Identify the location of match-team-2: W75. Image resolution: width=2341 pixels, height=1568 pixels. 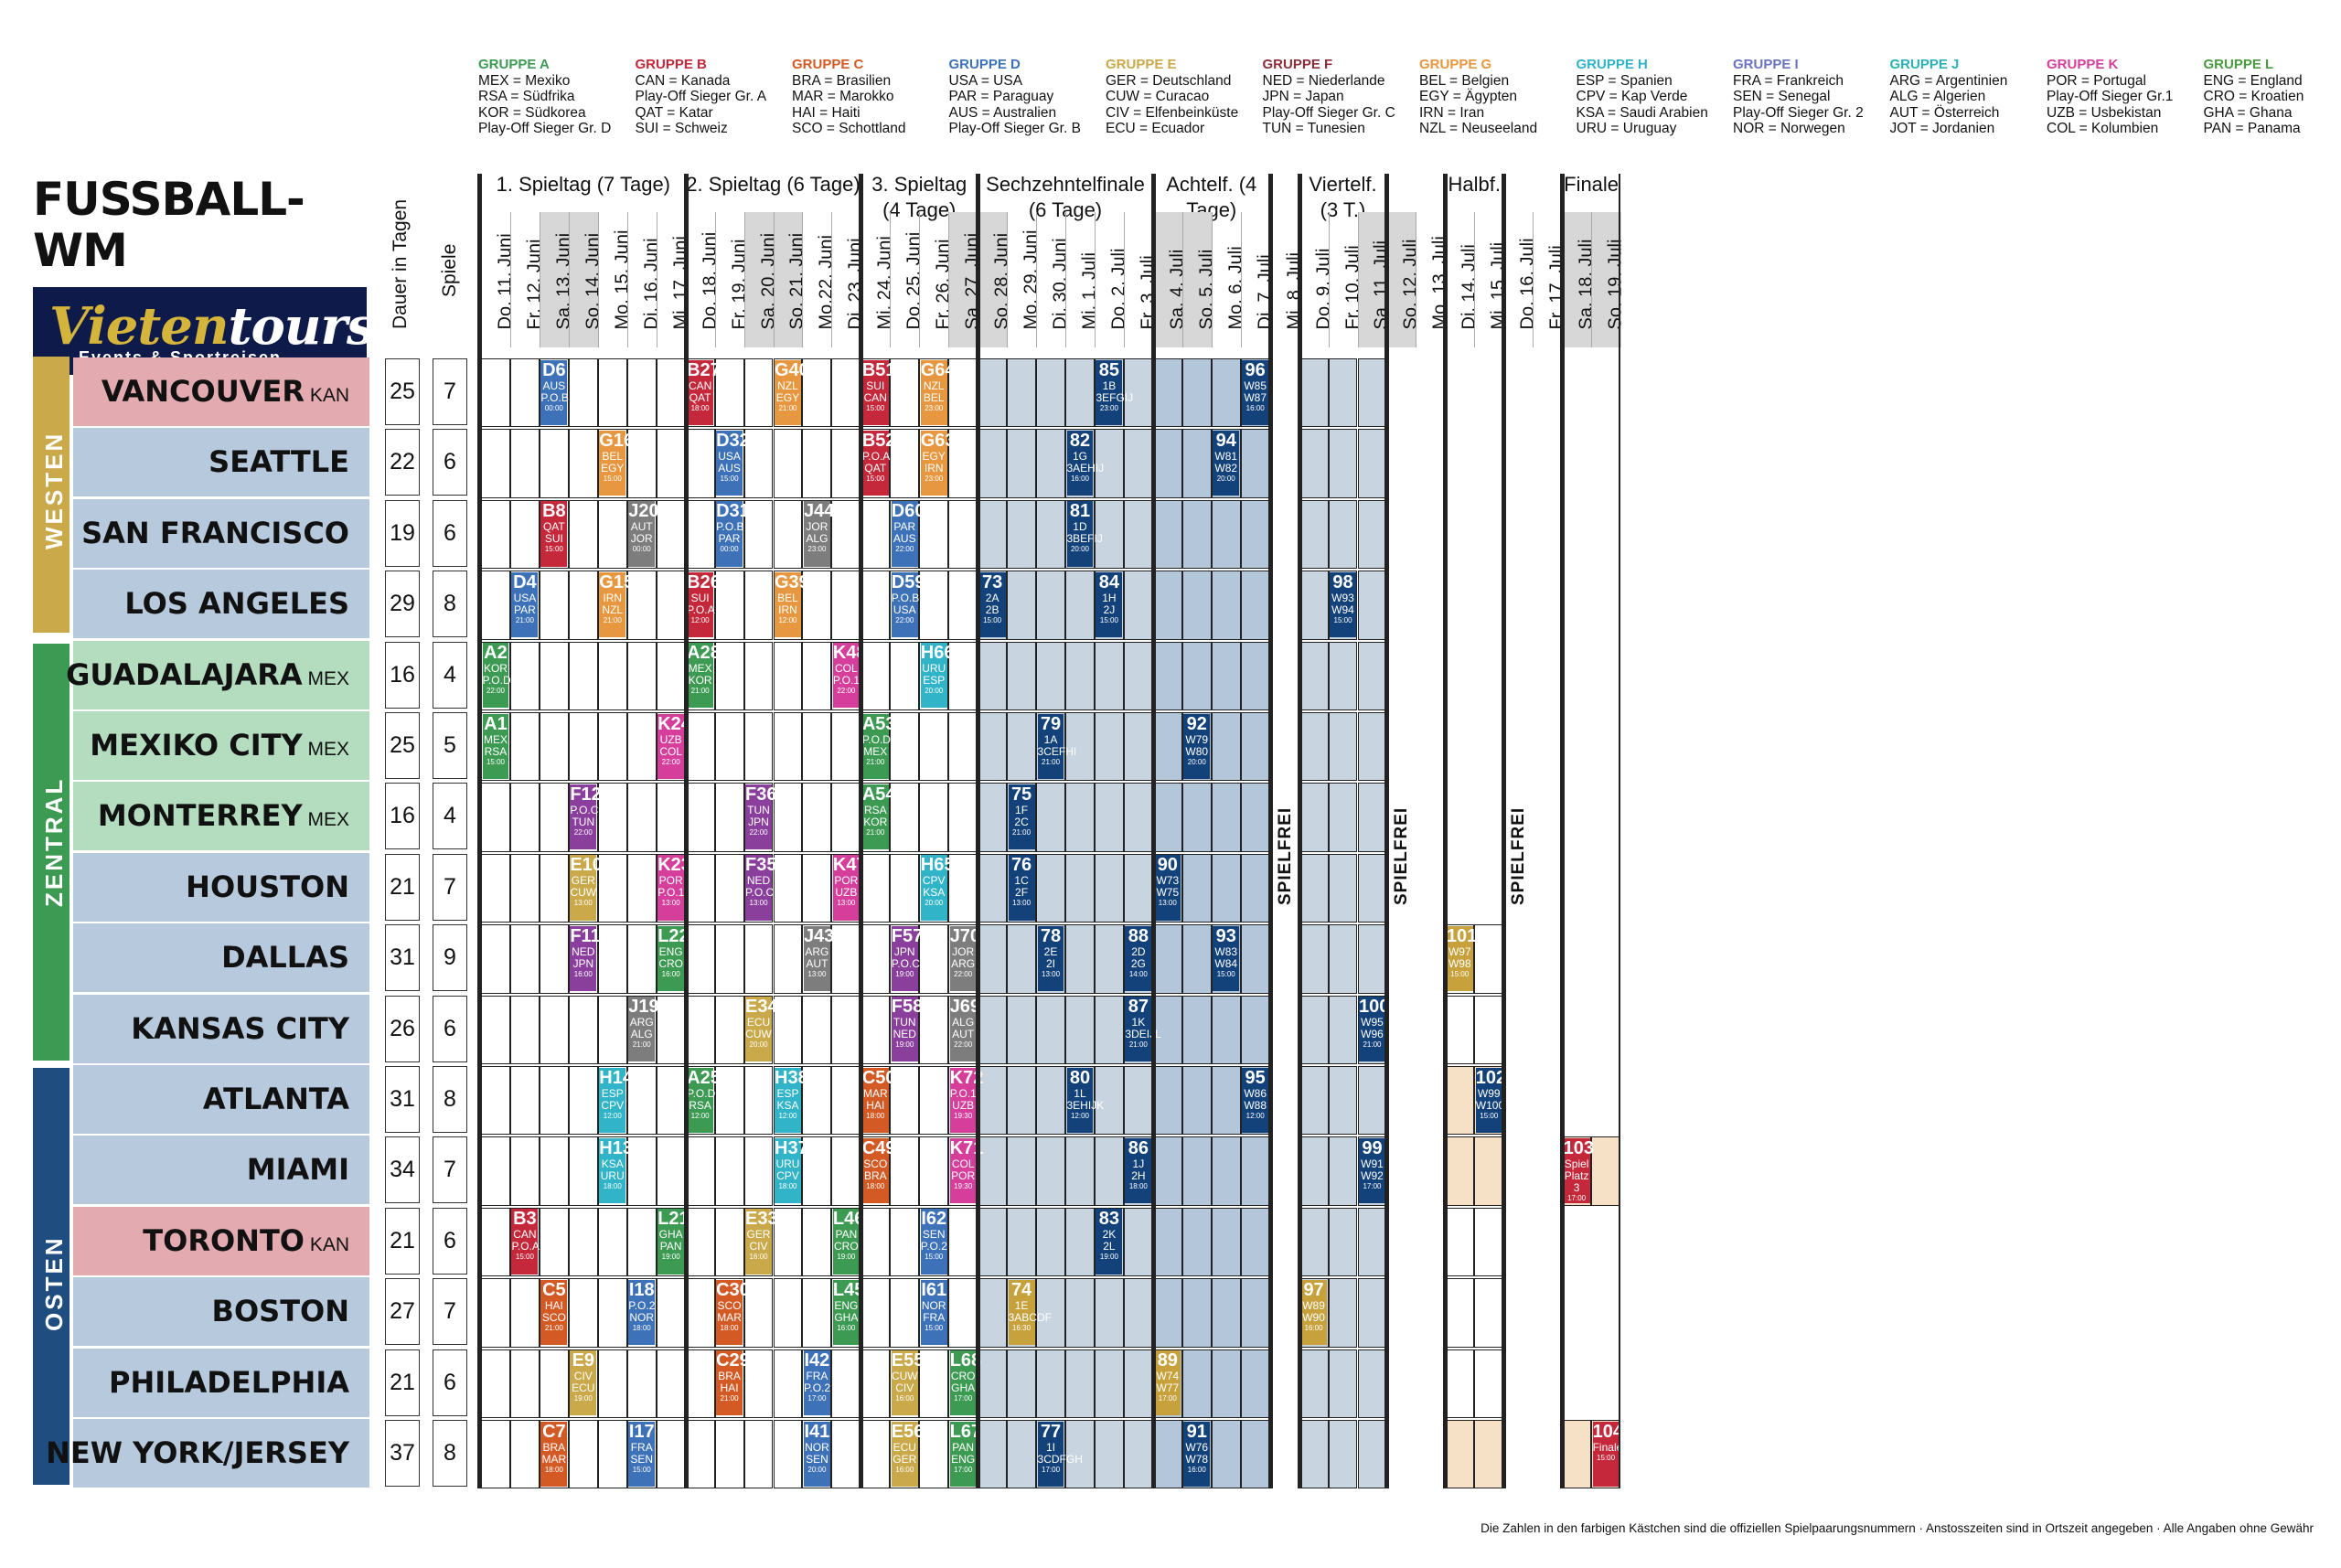
(1168, 893).